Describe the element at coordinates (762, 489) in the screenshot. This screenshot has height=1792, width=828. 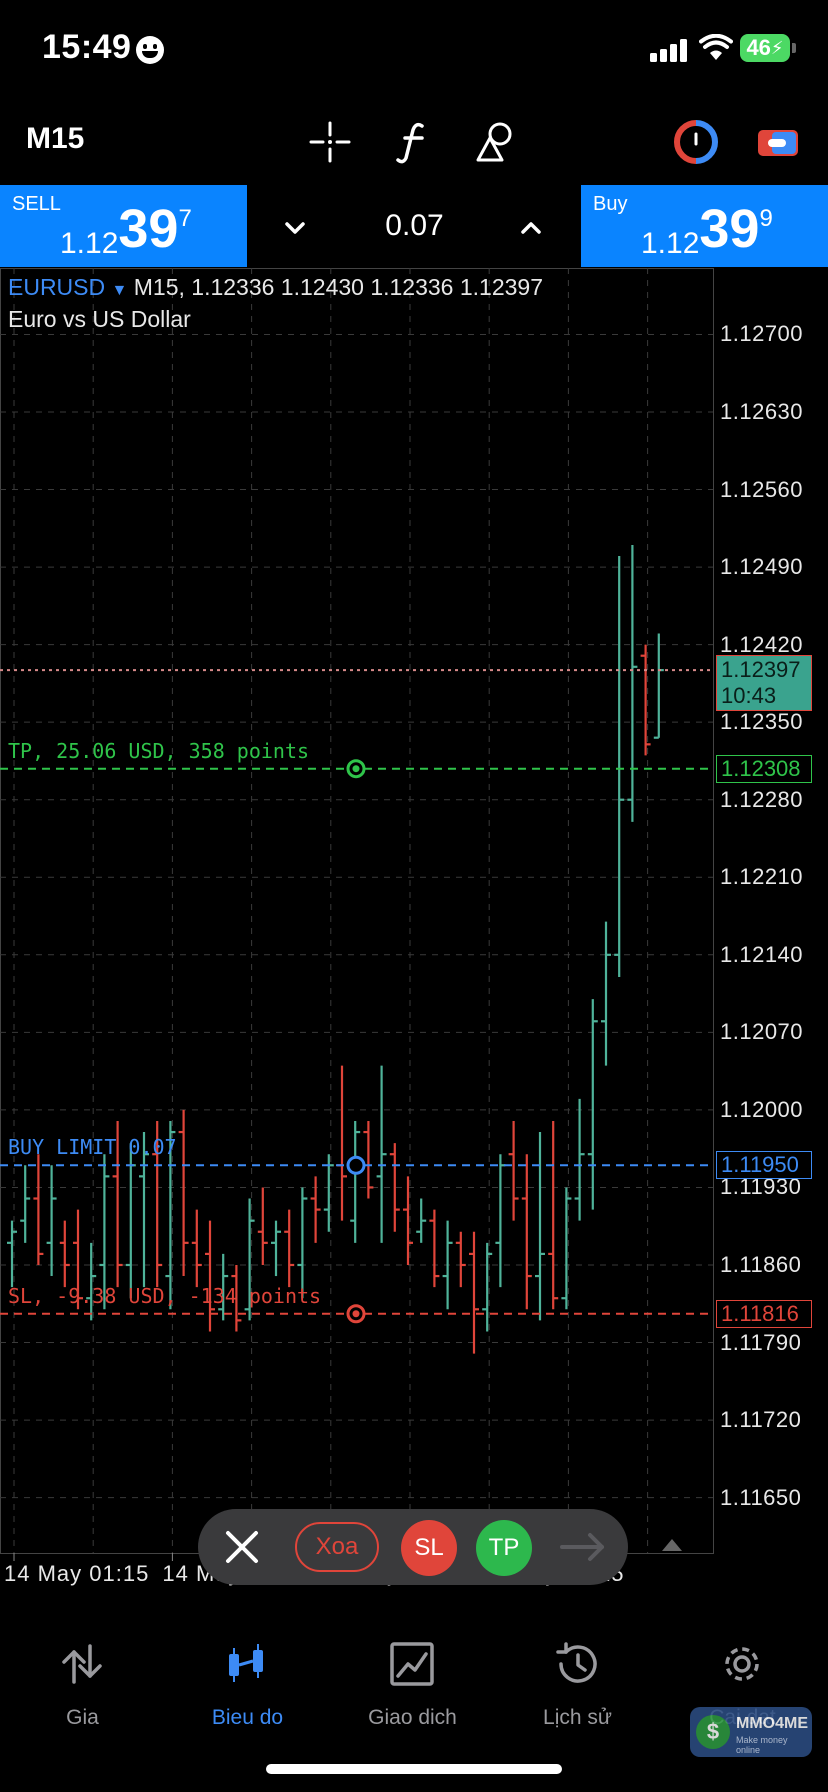
I see `price-tick-label: 1.12560` at that location.